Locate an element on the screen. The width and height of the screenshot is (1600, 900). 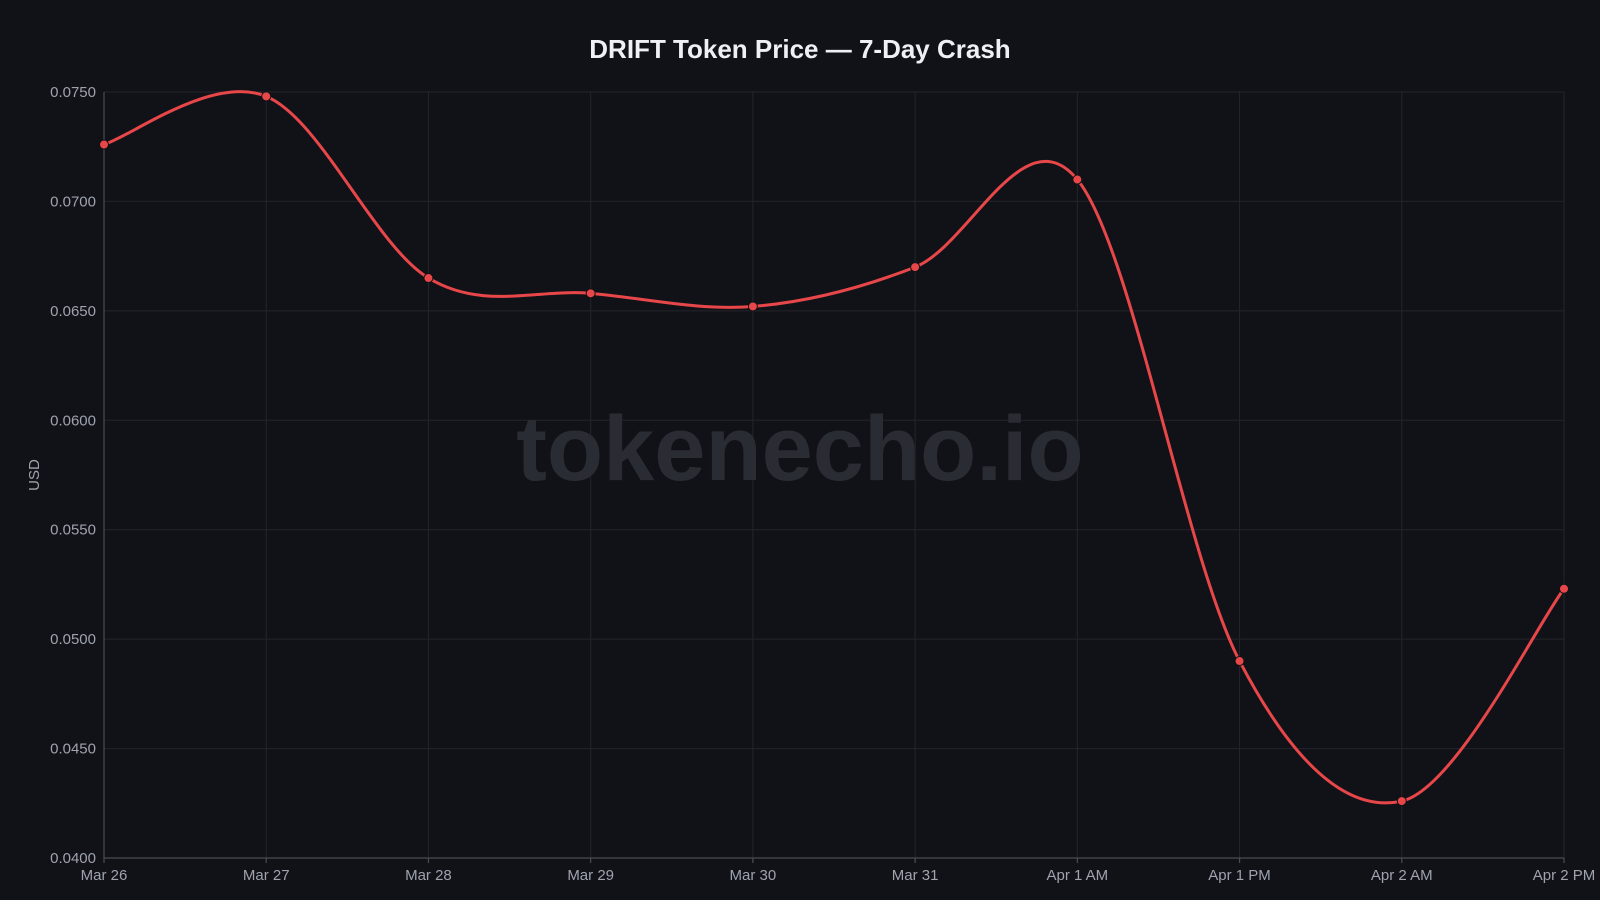
x-tick-label: Apr 2 PM is located at coordinates (1564, 875).